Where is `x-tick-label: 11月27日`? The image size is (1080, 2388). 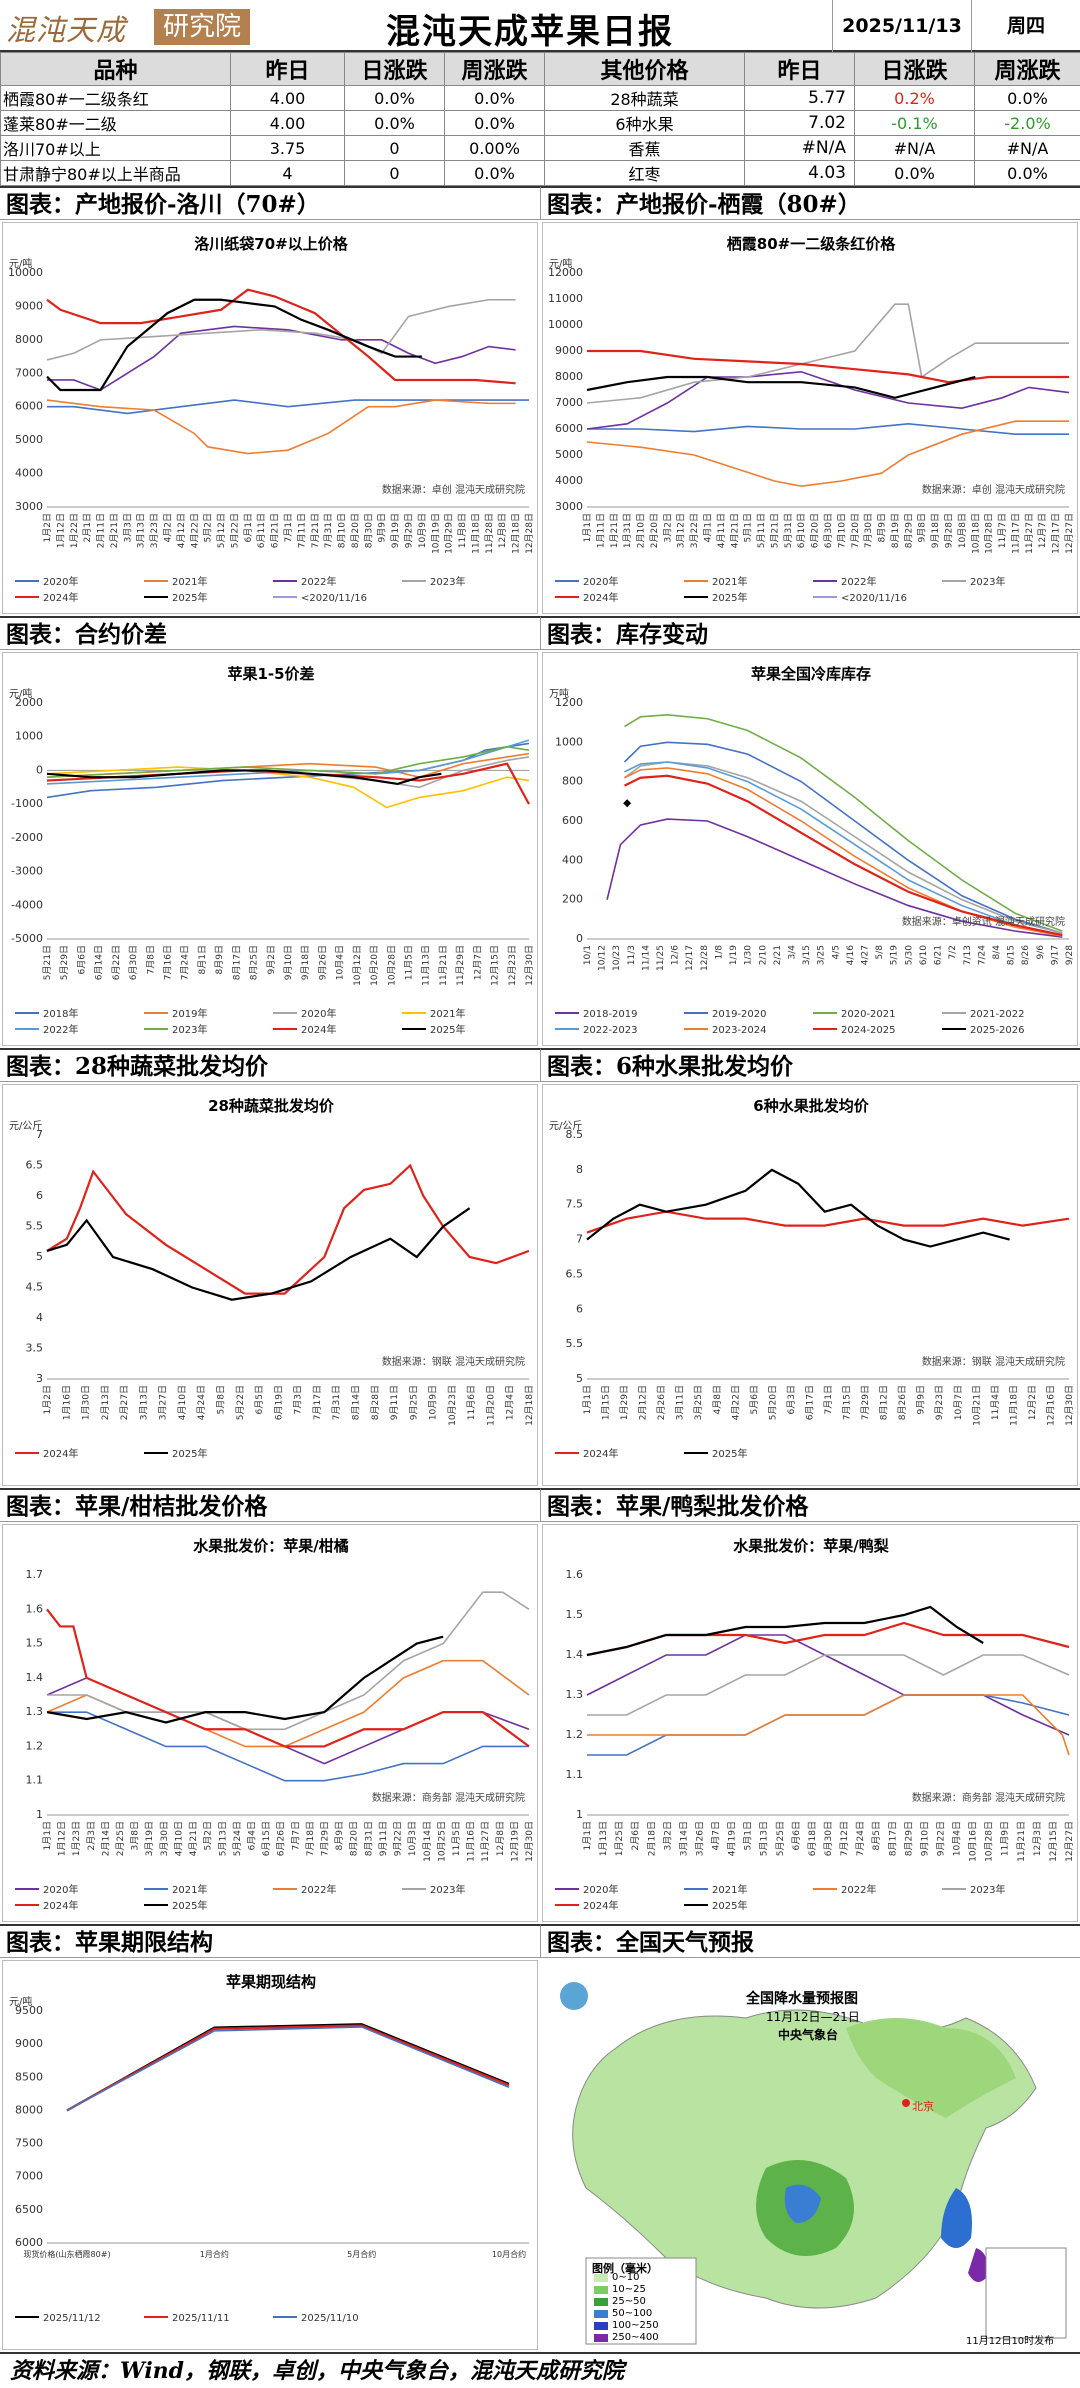 x-tick-label: 11月27日 is located at coordinates (1029, 533).